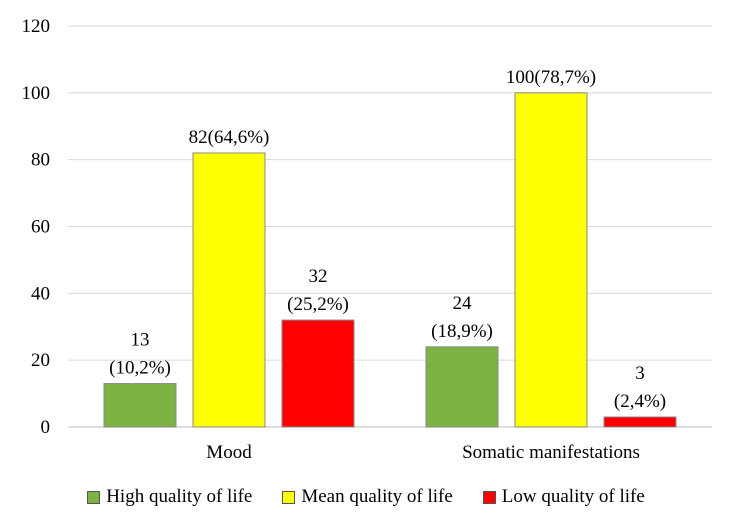  Describe the element at coordinates (46, 427) in the screenshot. I see `y-tick-label: 0` at that location.